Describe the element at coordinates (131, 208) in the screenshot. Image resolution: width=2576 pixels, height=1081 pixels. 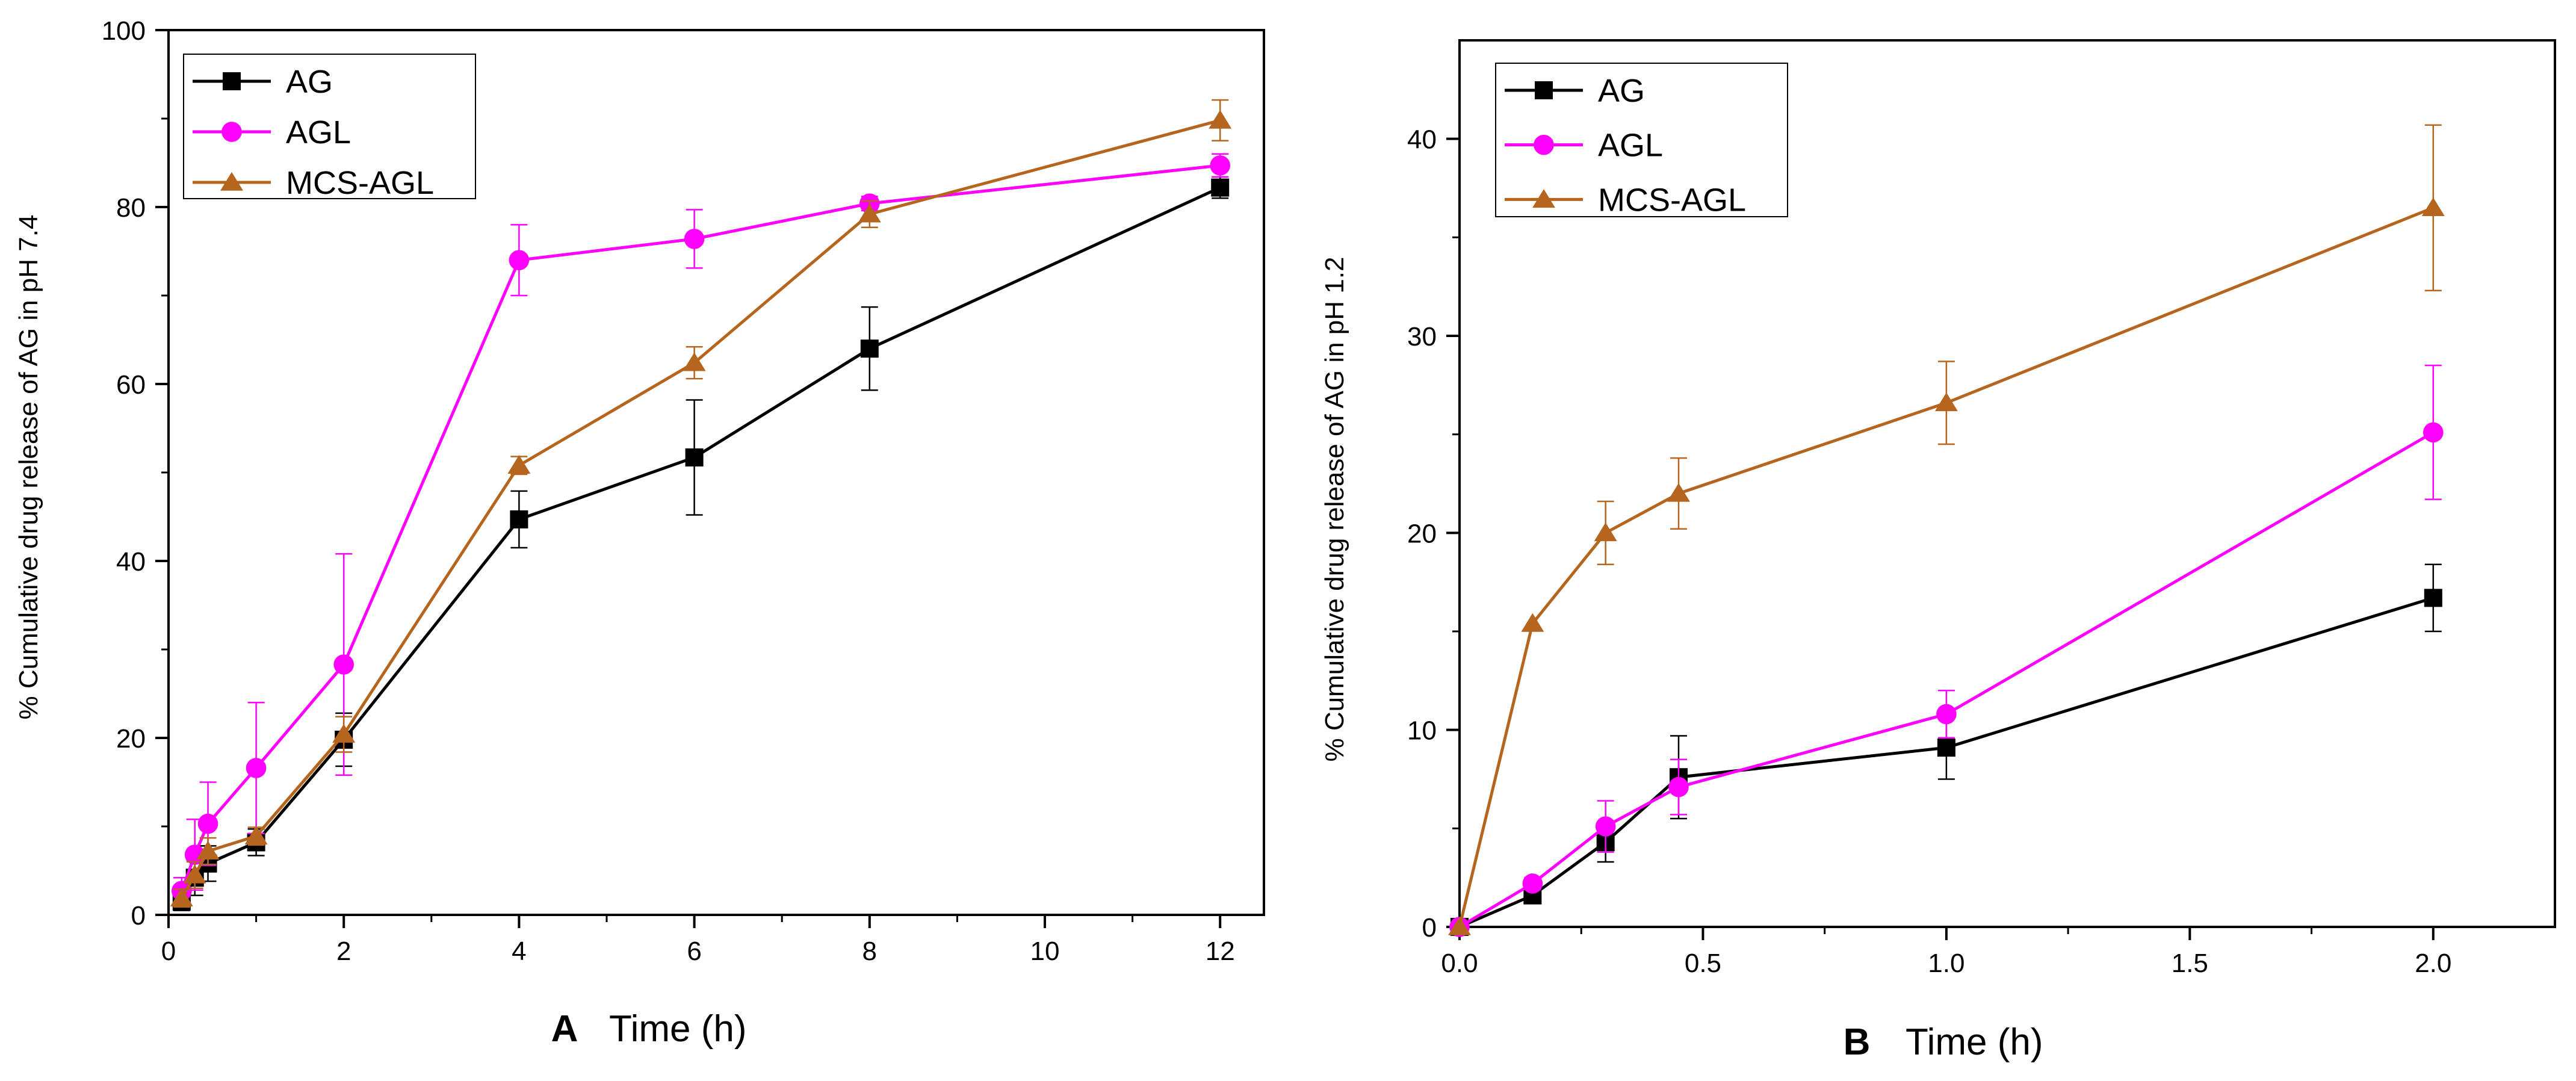
I see `panel-a-y-tick-label: 80` at that location.